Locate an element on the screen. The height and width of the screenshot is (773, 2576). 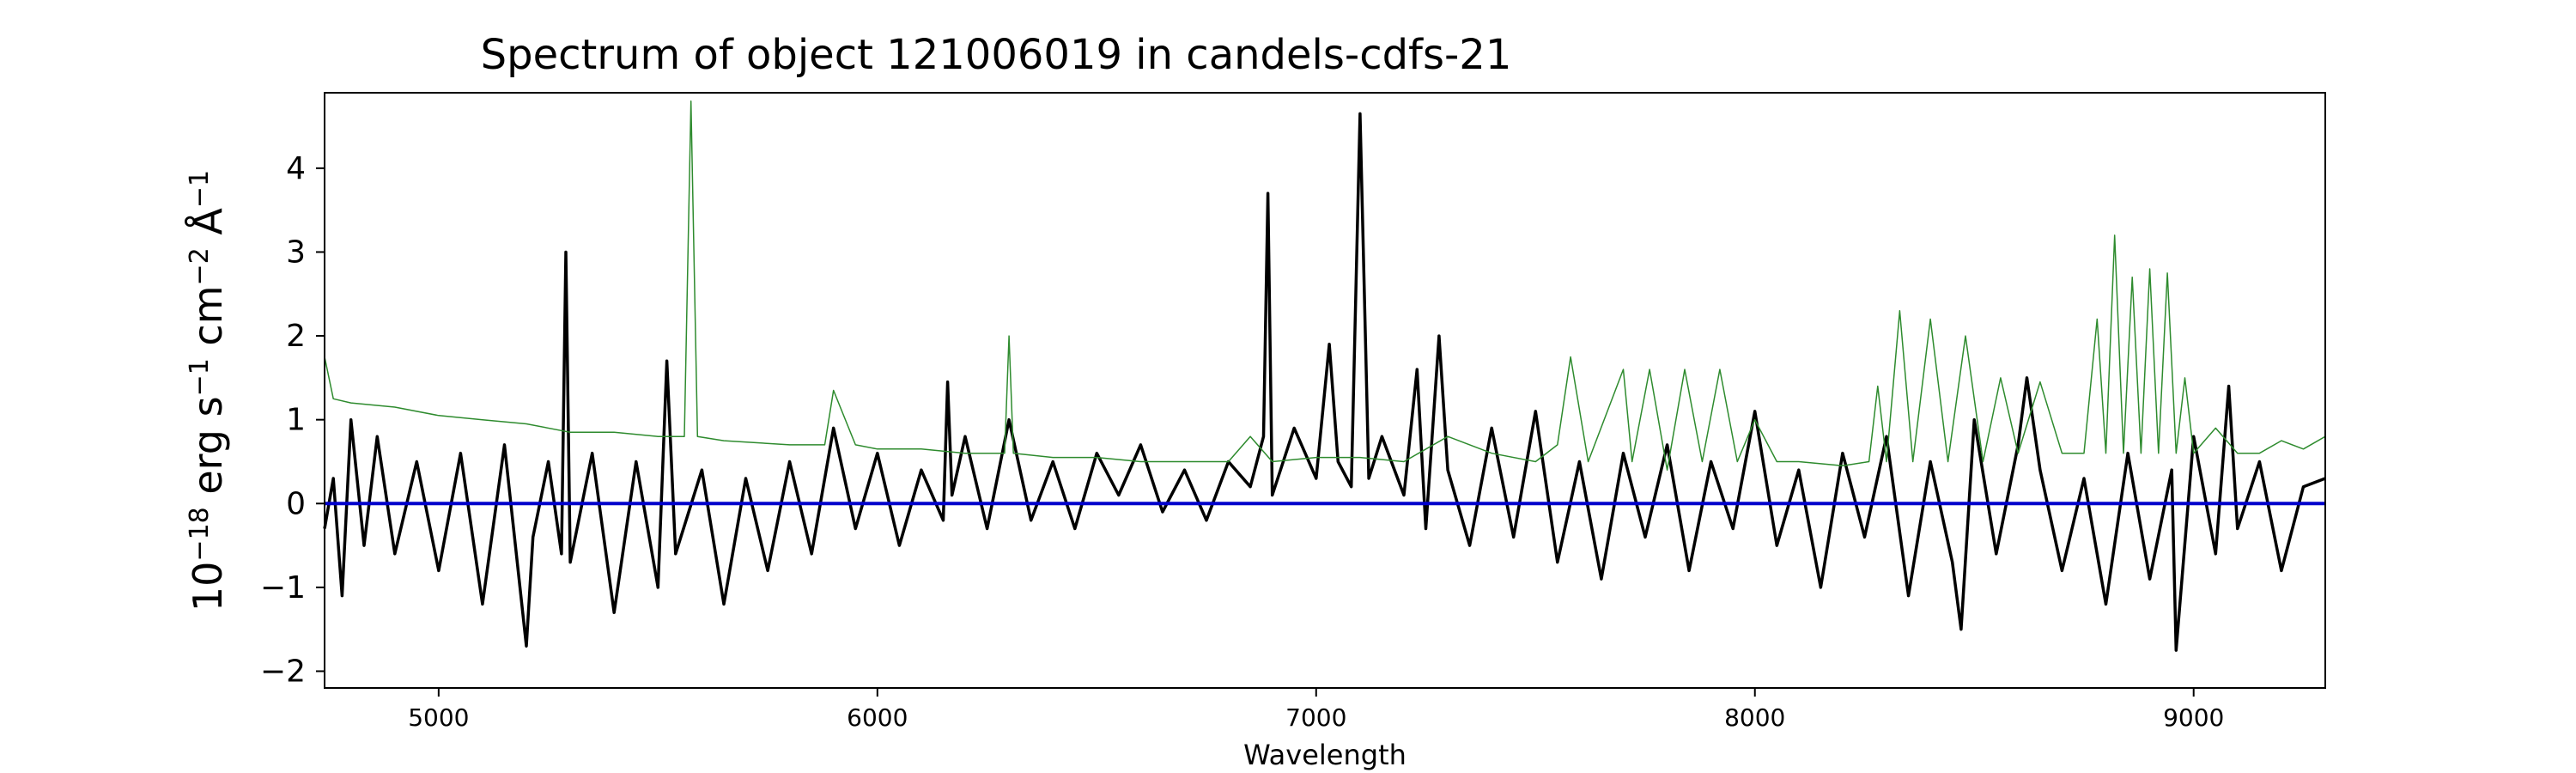
y-axis-label: 10−18 erg s−1 cm−2 Å−1 is located at coordinates (208, 391).